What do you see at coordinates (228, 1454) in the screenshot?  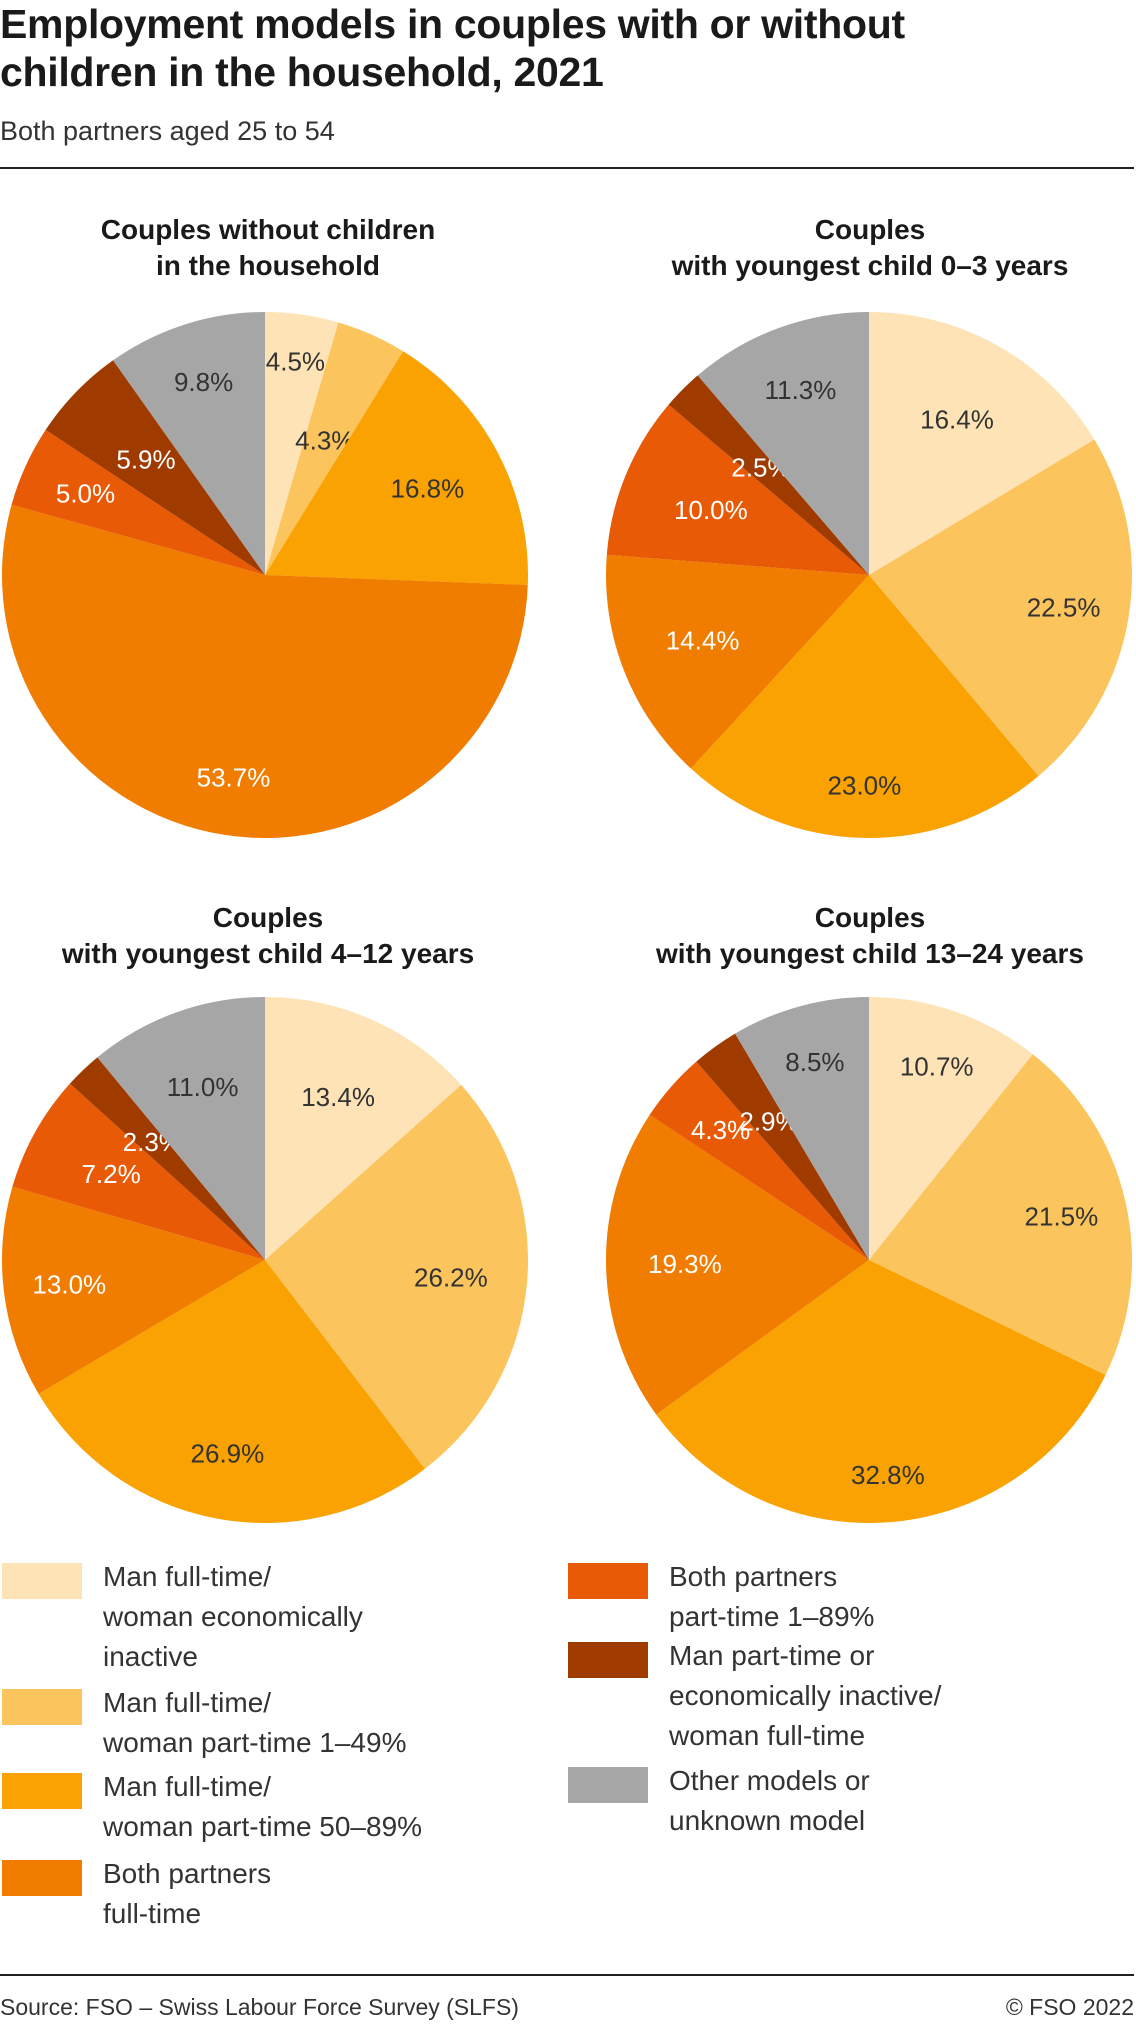 I see `slice-value-label: 26.9%` at bounding box center [228, 1454].